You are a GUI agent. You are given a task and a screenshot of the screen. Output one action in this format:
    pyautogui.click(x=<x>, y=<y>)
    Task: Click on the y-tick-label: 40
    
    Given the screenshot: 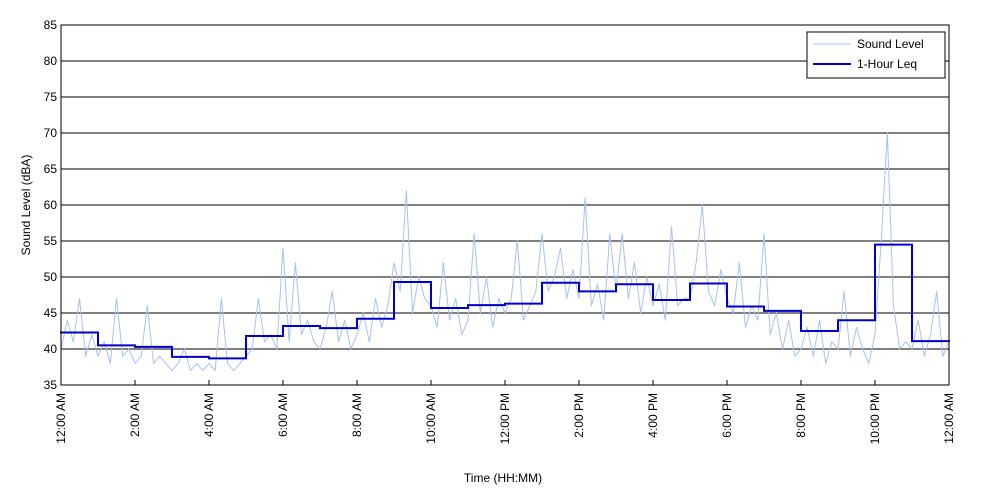 What is the action you would take?
    pyautogui.click(x=51, y=349)
    